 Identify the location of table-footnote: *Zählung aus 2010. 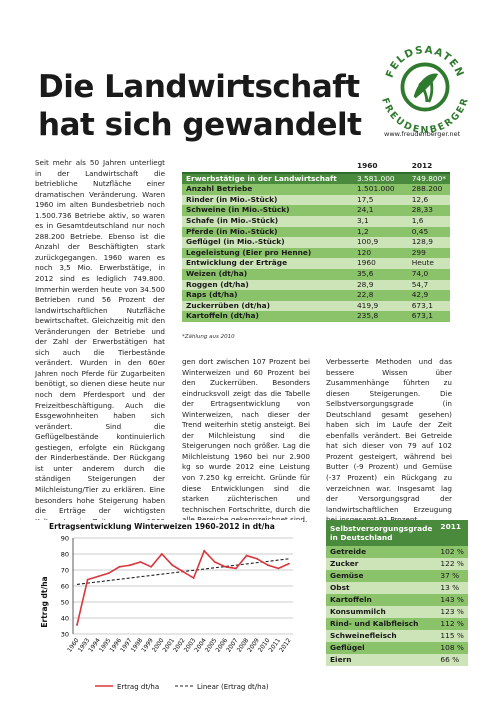
(208, 337).